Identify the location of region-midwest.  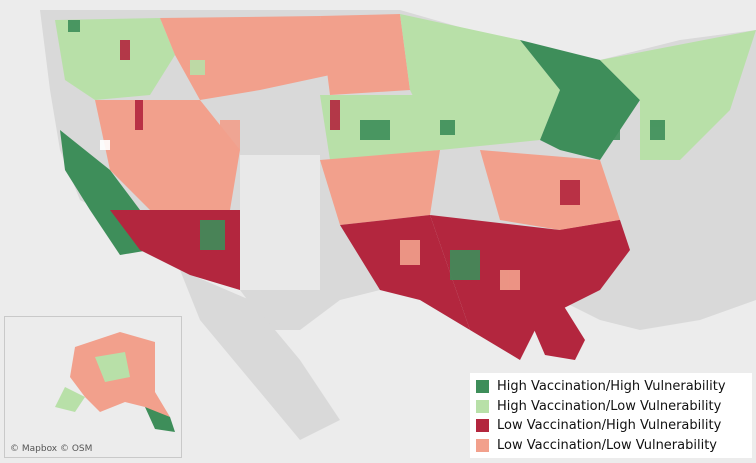
(480, 82).